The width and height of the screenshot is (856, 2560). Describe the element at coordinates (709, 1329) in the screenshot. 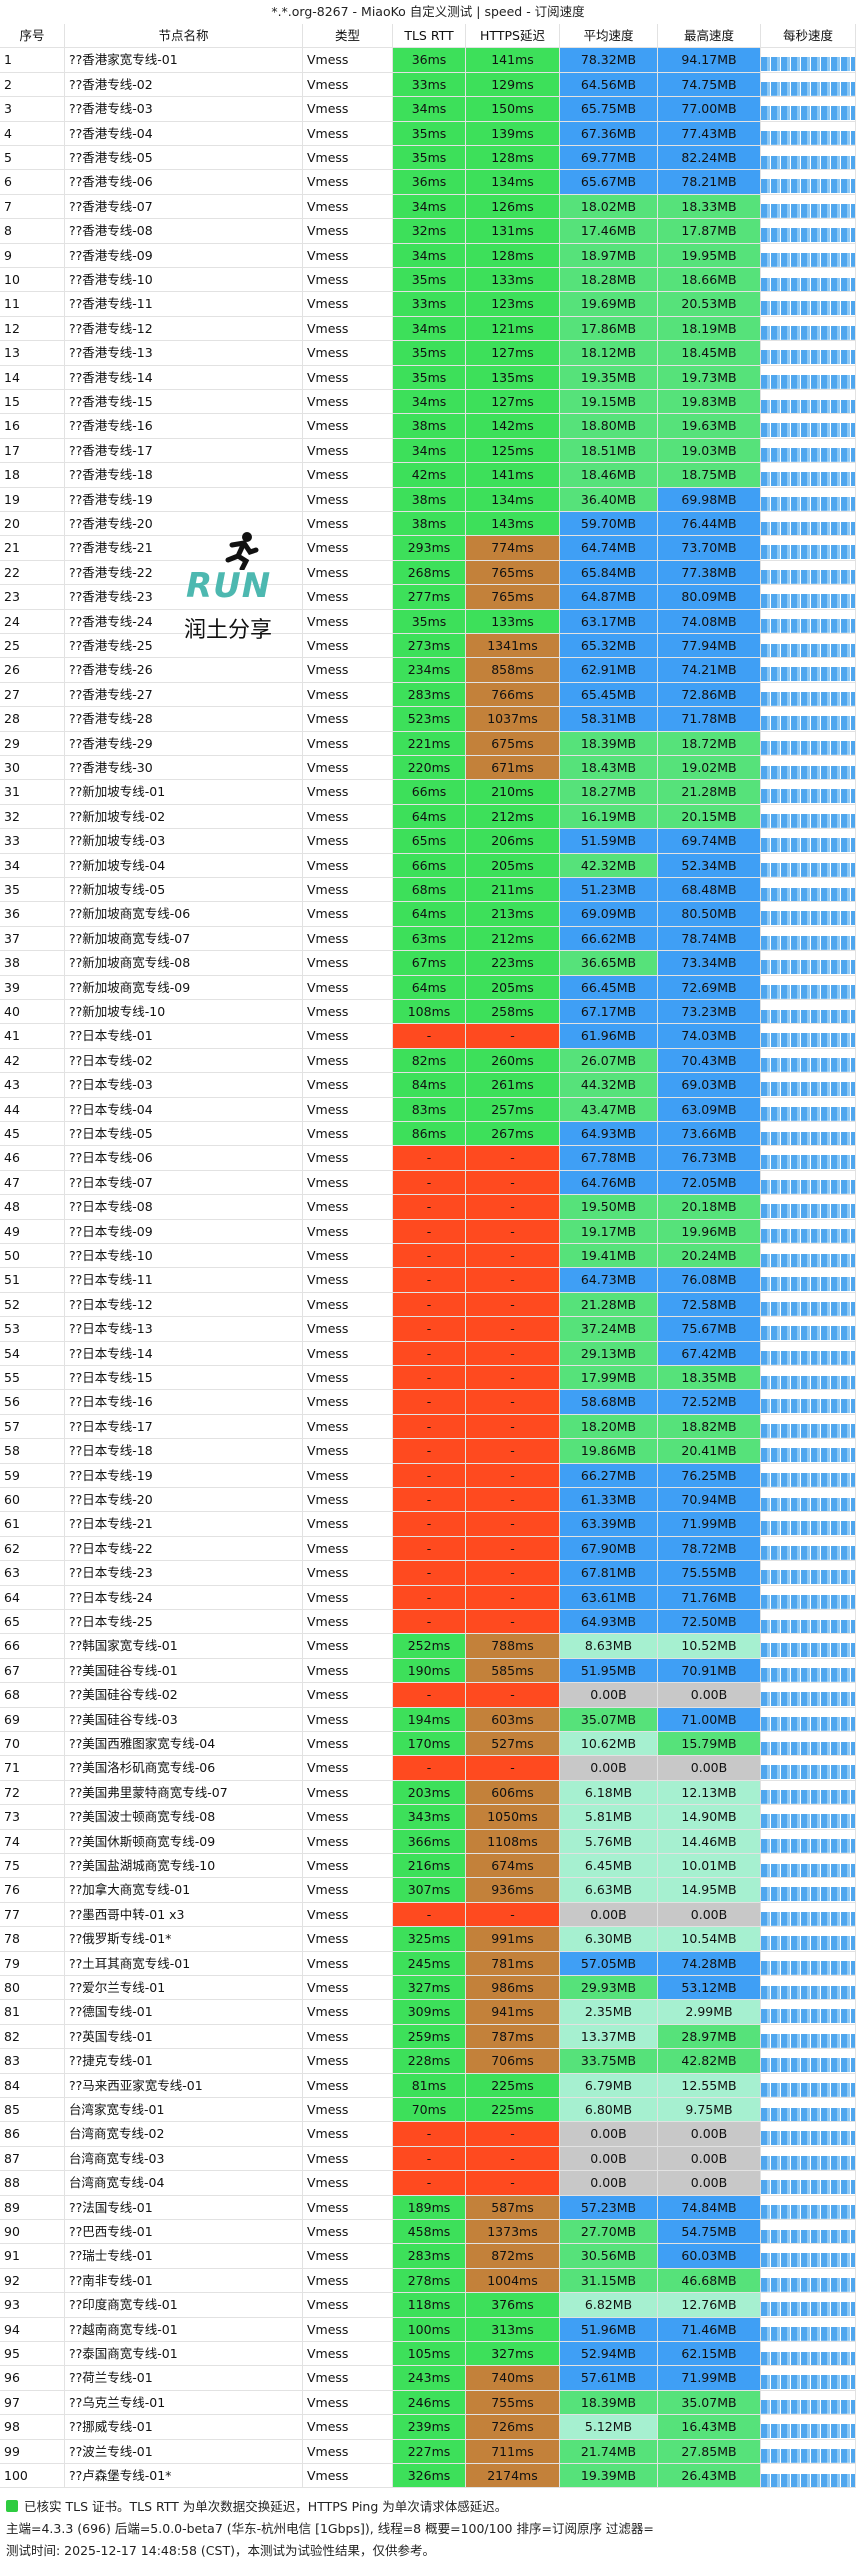

I see `max-speed: 75.67MB` at that location.